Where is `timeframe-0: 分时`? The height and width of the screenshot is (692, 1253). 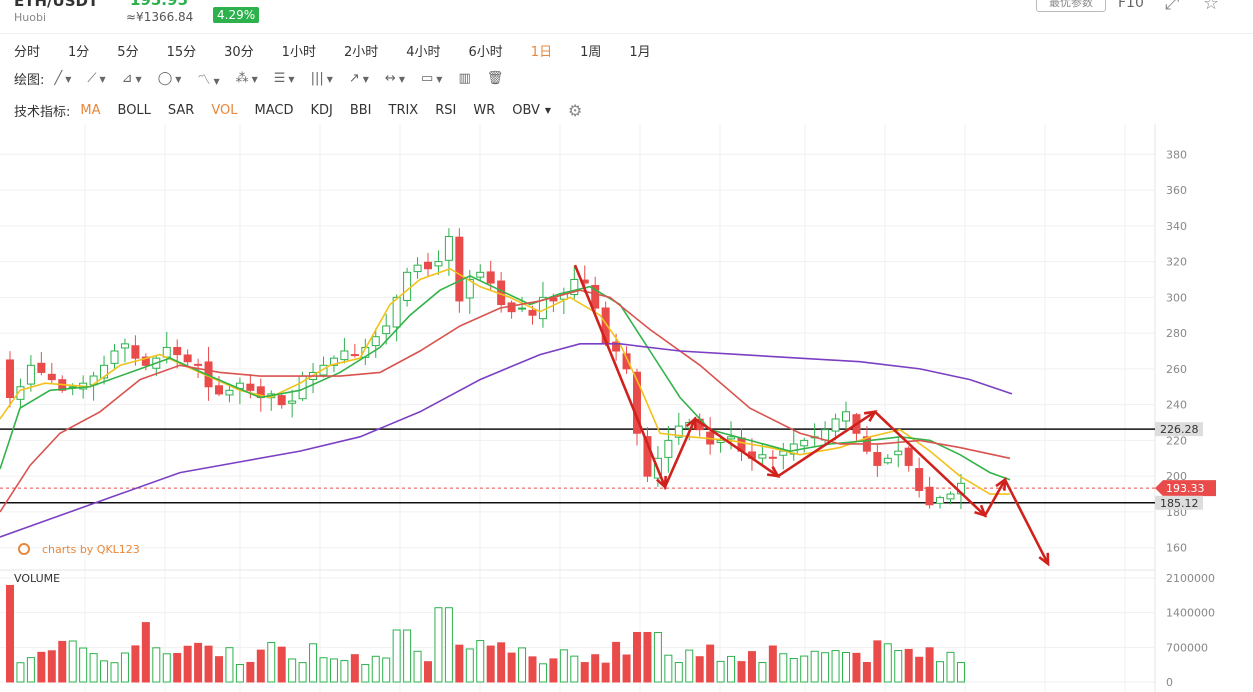 timeframe-0: 分时 is located at coordinates (27, 52).